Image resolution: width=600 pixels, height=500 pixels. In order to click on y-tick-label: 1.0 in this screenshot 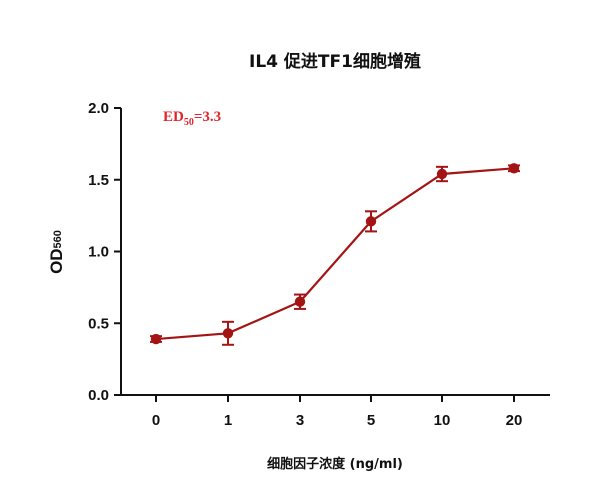, I will do `click(98, 252)`.